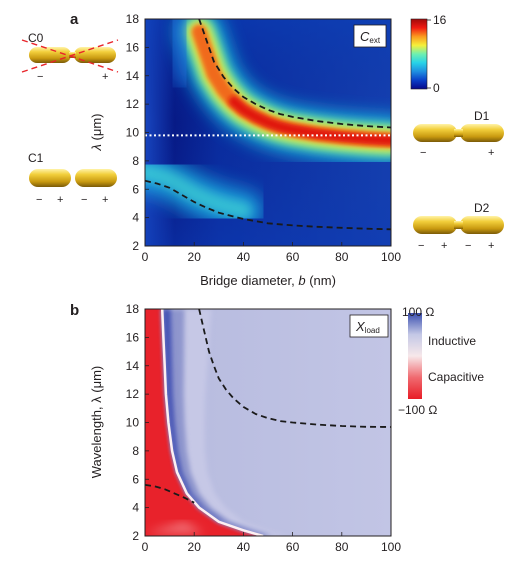  What do you see at coordinates (195, 257) in the screenshot?
I see `panel-a-xtick-label: 20` at bounding box center [195, 257].